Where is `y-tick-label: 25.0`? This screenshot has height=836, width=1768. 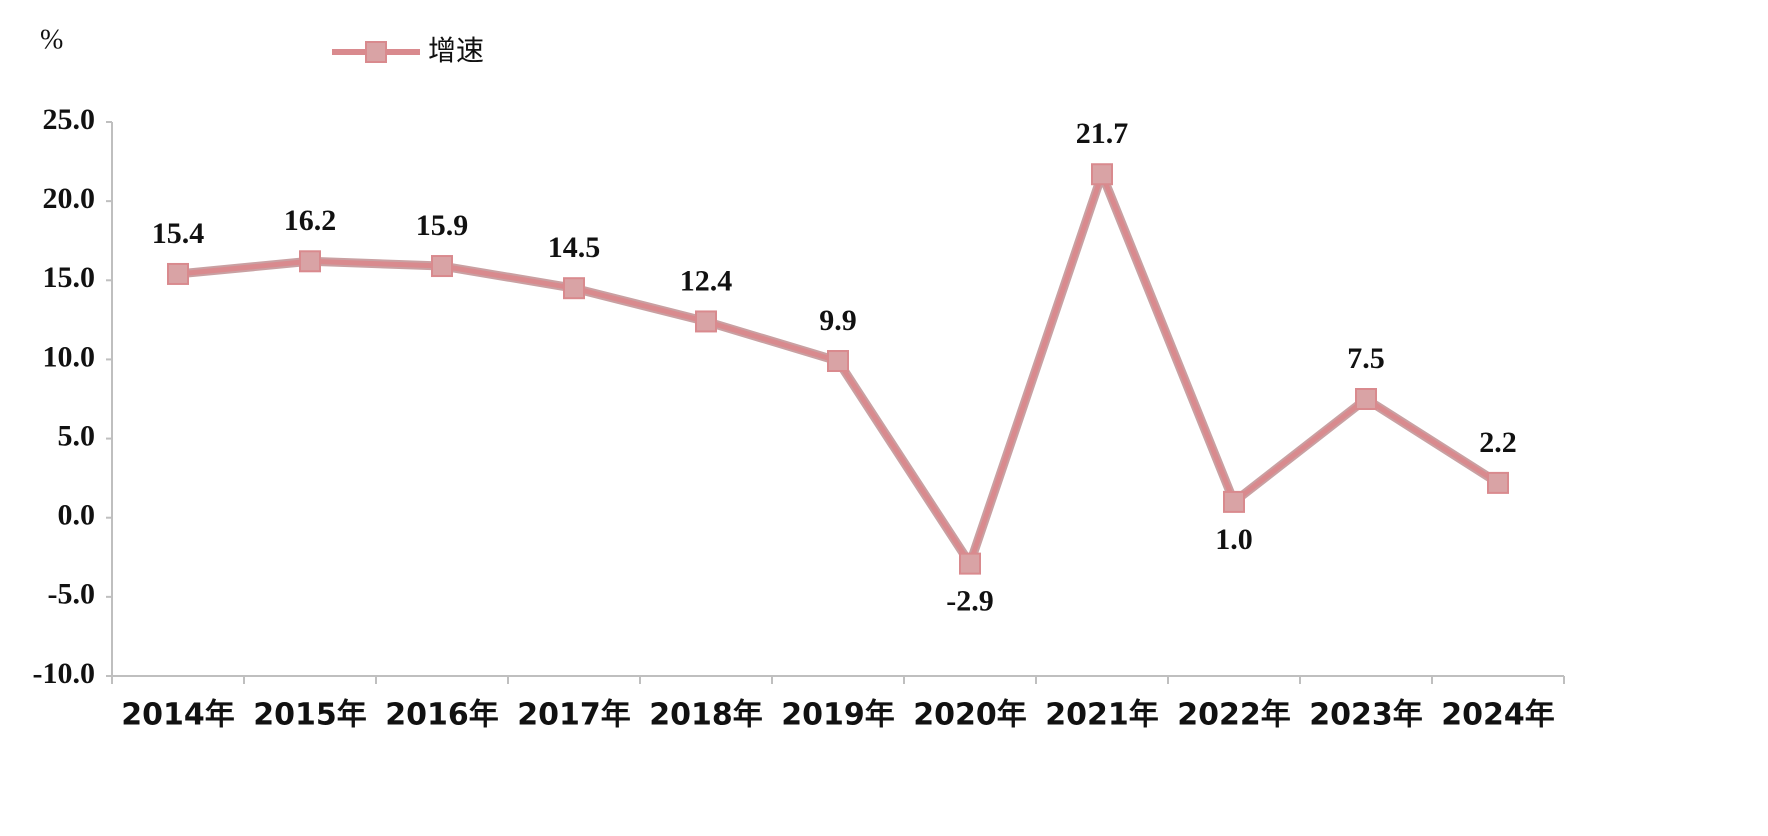 y-tick-label: 25.0 is located at coordinates (69, 119).